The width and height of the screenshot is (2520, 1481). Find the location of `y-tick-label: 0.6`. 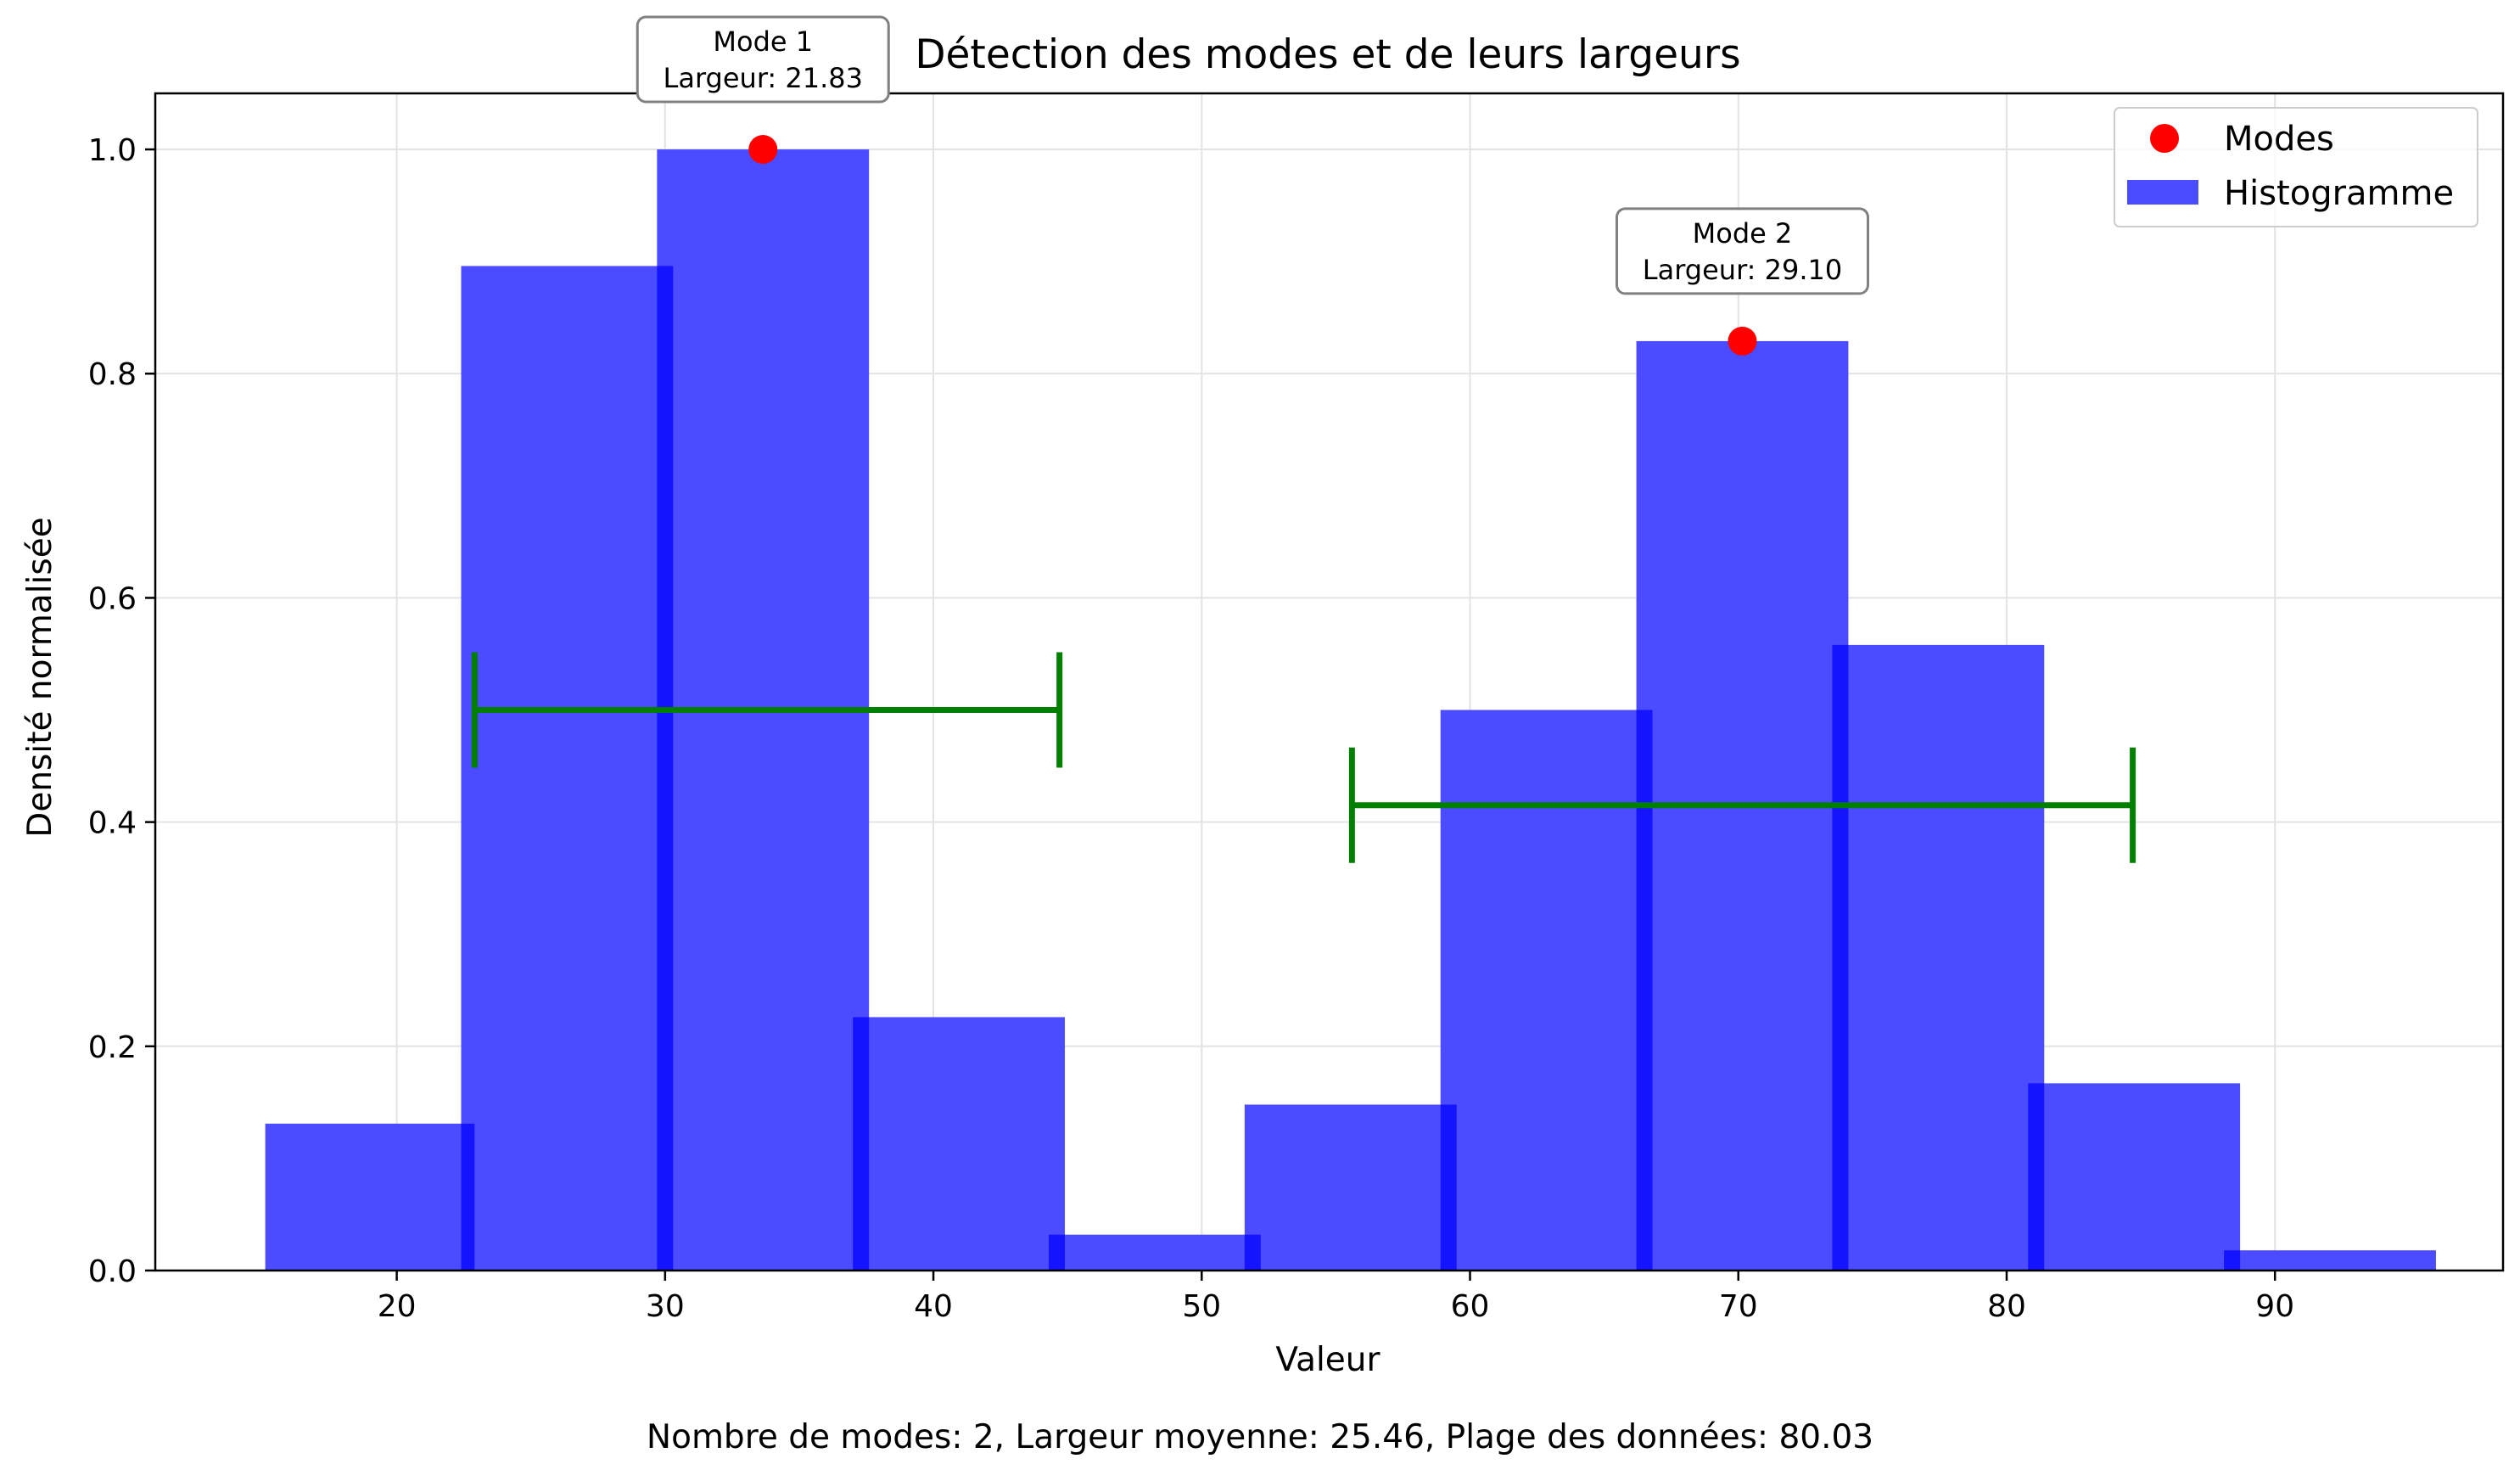

y-tick-label: 0.6 is located at coordinates (113, 598).